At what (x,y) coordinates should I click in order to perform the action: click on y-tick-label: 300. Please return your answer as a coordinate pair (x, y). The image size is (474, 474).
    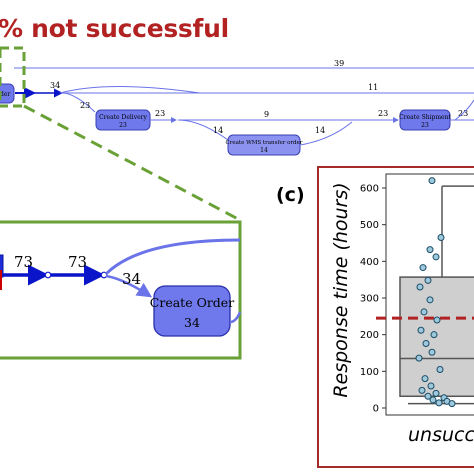
    Looking at the image, I should click on (369, 299).